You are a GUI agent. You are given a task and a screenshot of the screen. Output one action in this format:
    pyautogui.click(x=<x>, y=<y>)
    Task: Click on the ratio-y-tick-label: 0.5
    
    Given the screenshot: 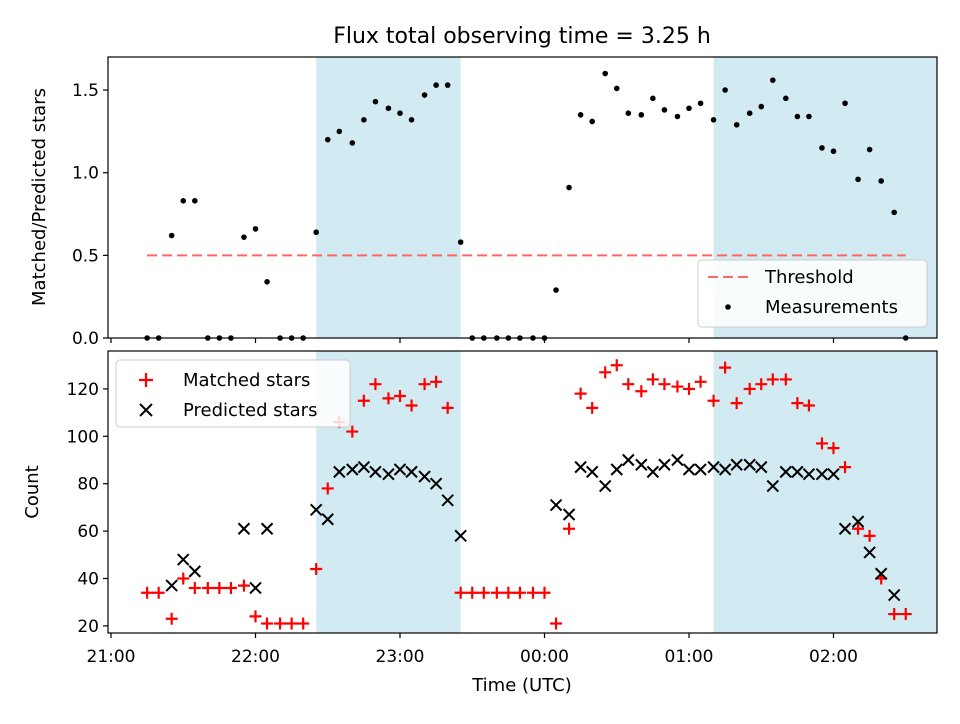 What is the action you would take?
    pyautogui.click(x=85, y=256)
    